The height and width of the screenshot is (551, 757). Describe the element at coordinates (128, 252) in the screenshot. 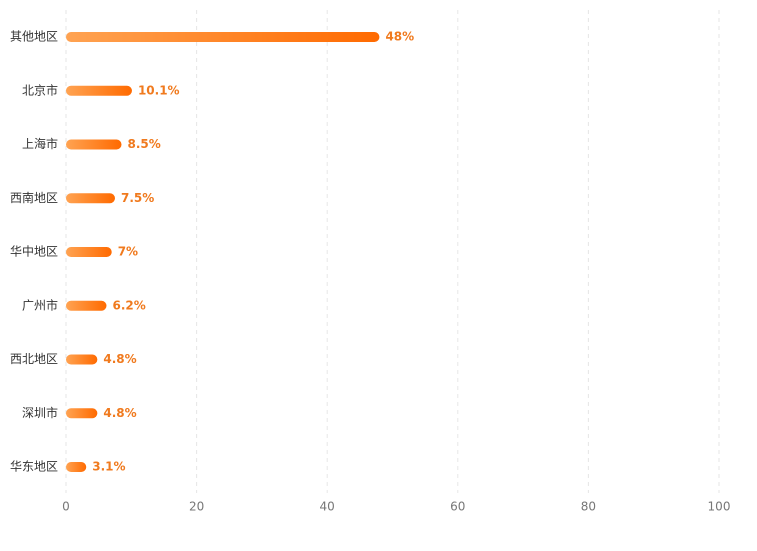

I see `value-label: 7%` at that location.